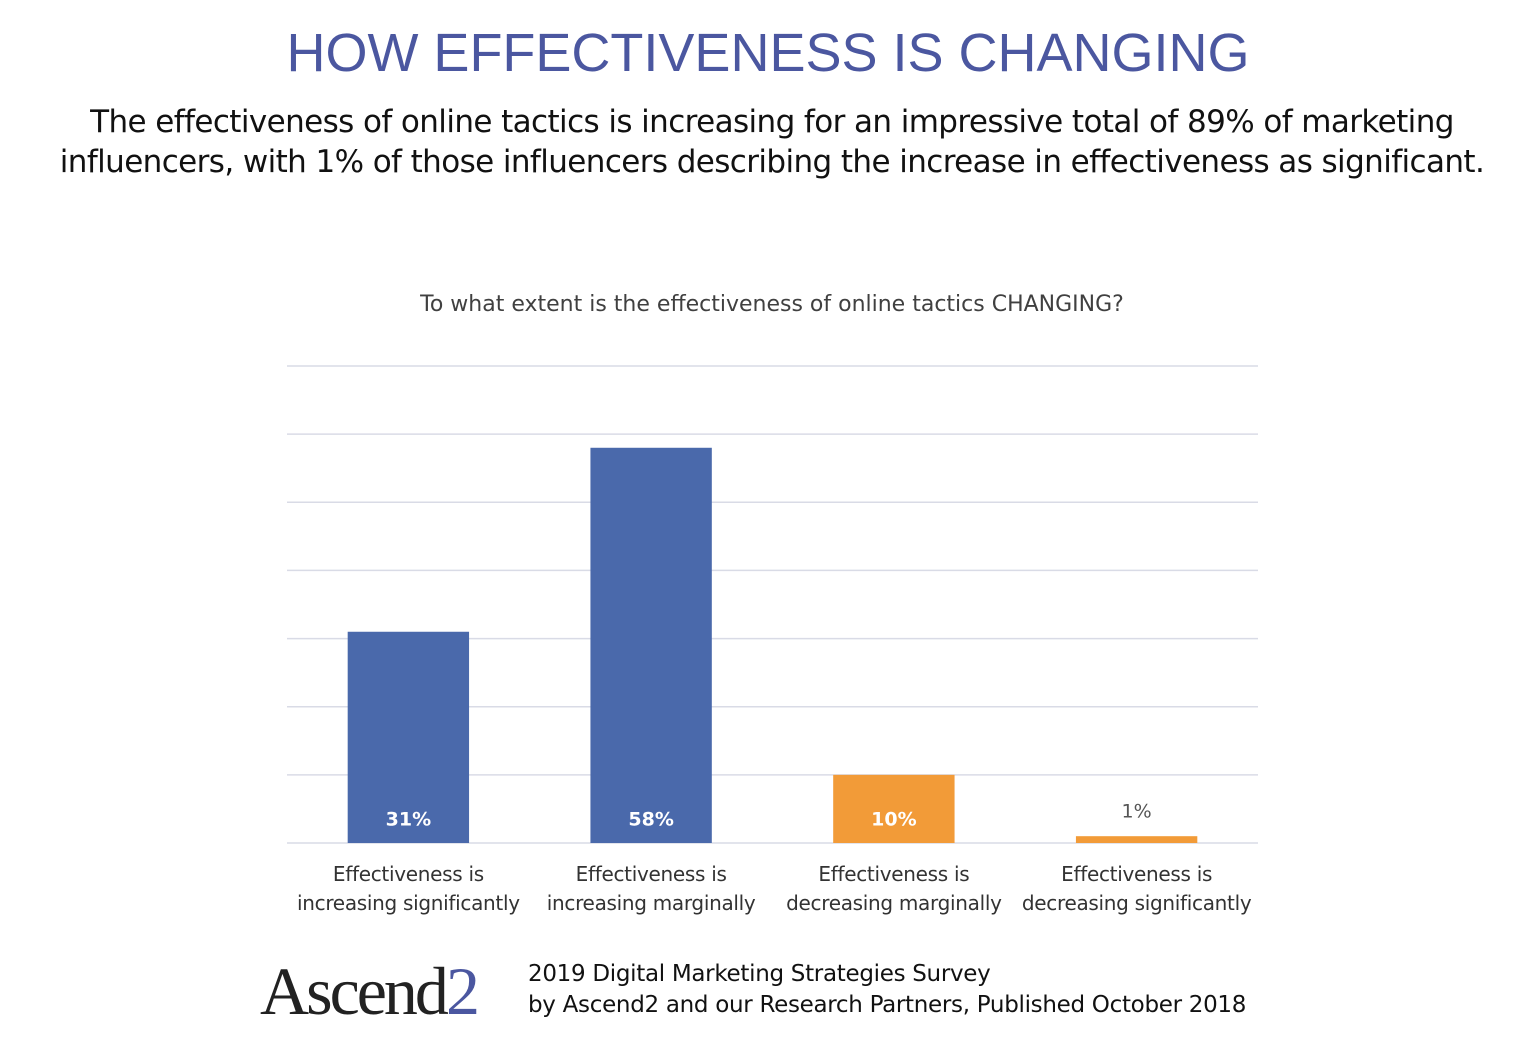  Describe the element at coordinates (759, 974) in the screenshot. I see `source-line: 2019 Digital Marketing Strategies Survey` at that location.